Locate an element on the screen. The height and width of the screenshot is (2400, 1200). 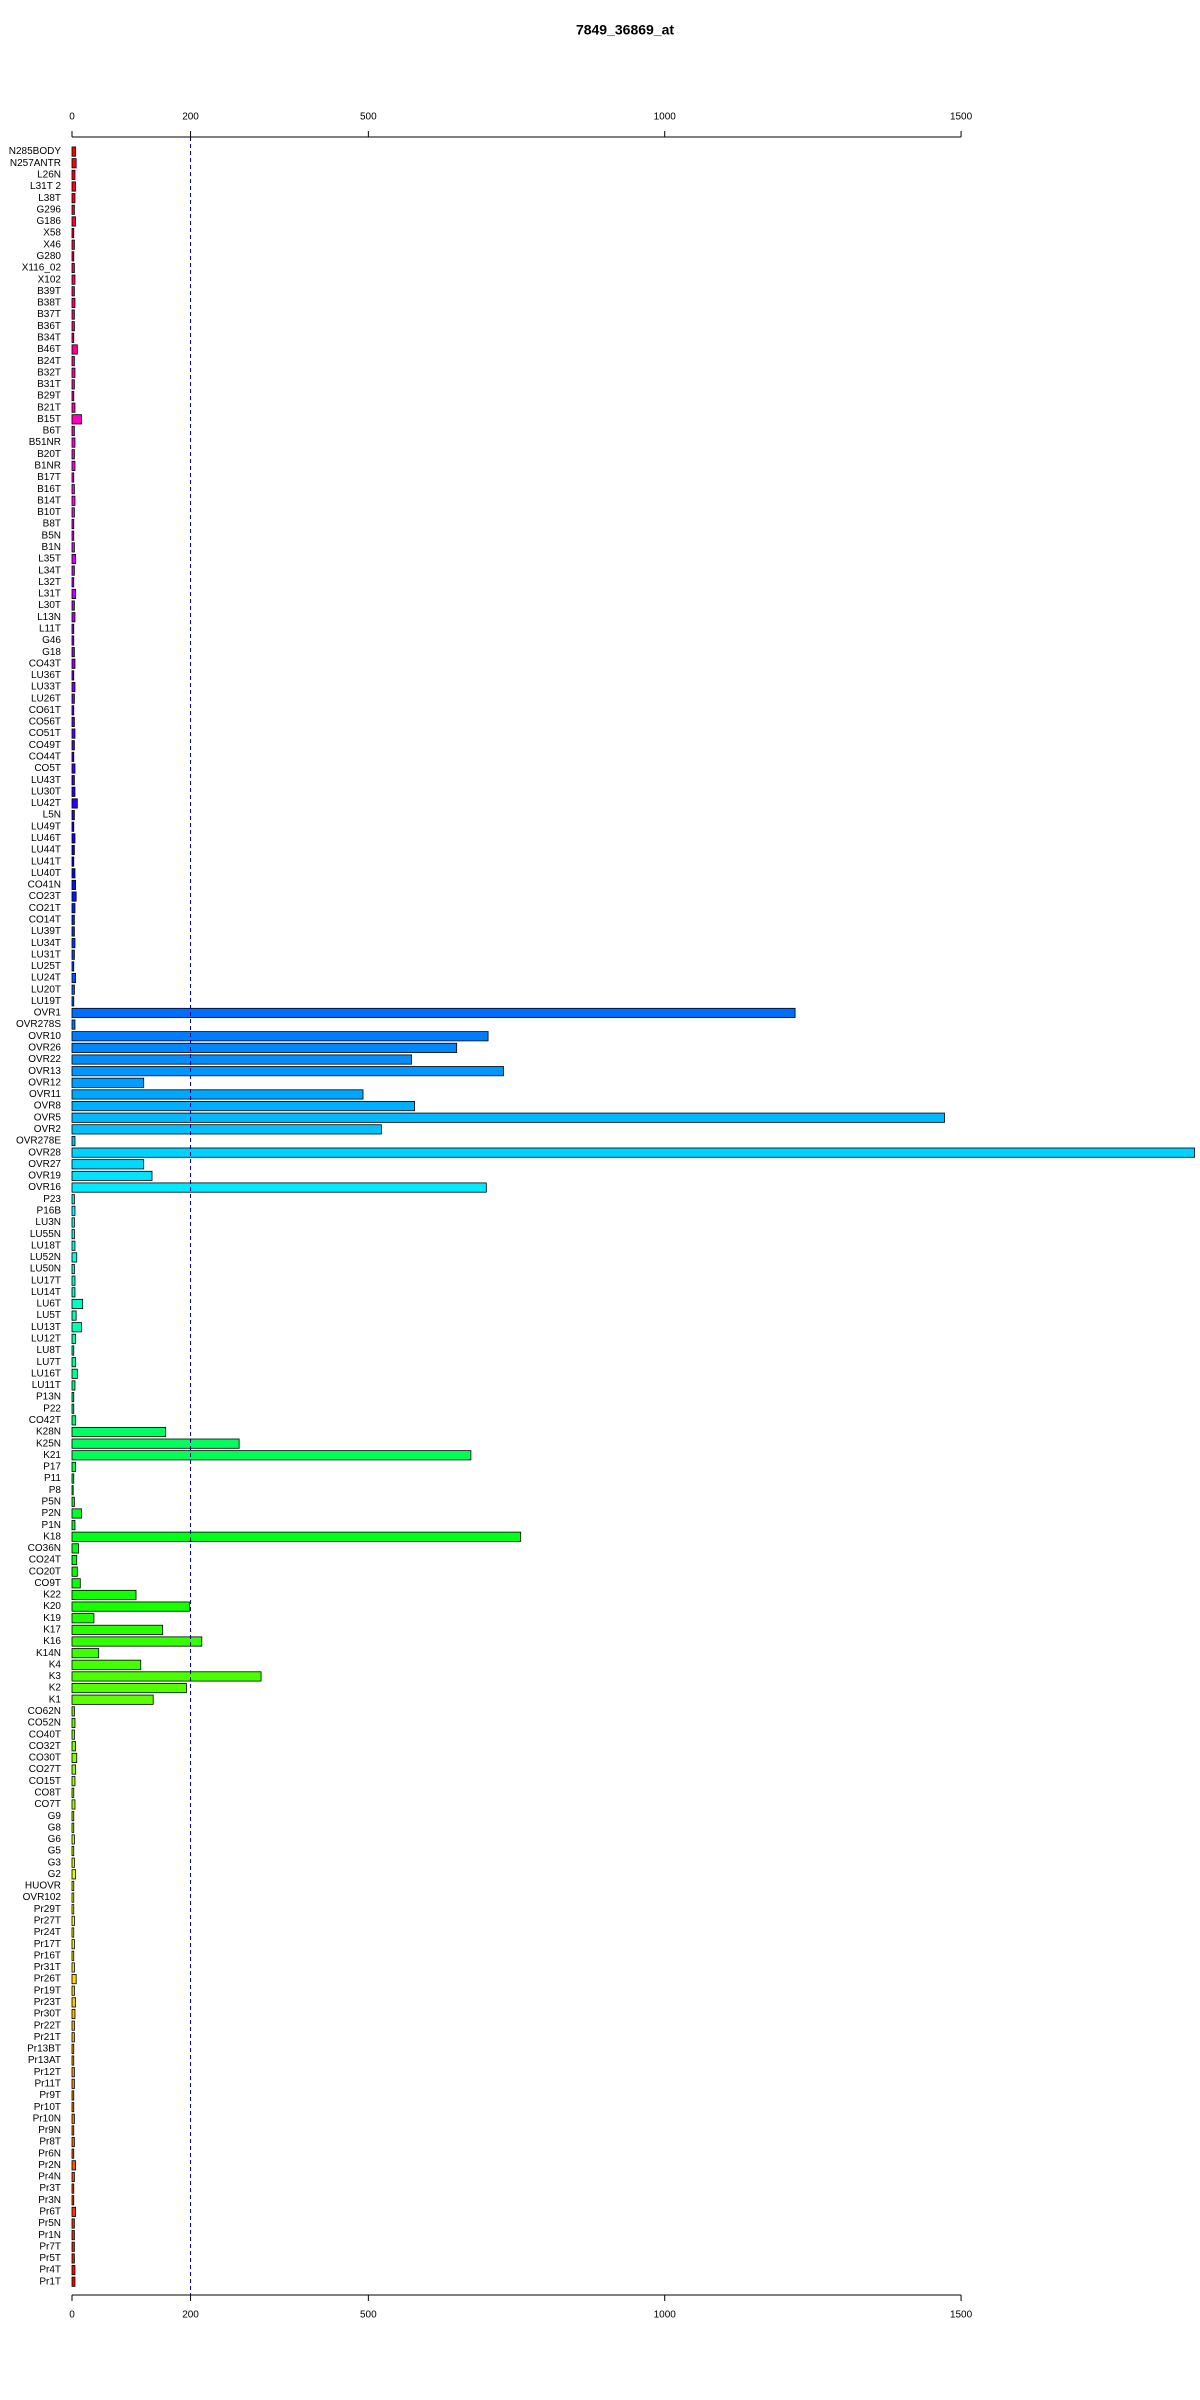
x-tick-label: 200 is located at coordinates (190, 117).